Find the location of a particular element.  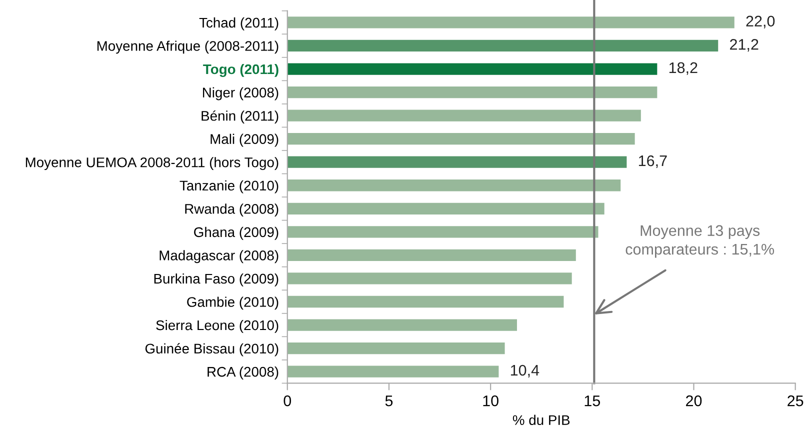

y-tick-label: RCA (2008) is located at coordinates (243, 373).